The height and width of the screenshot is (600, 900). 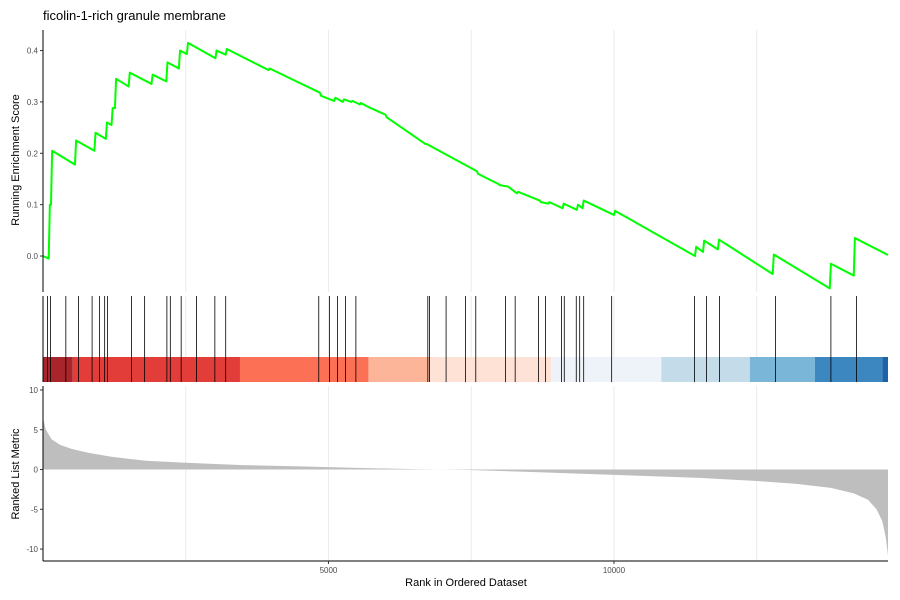 I want to click on x-tick-label: 5000, so click(x=329, y=570).